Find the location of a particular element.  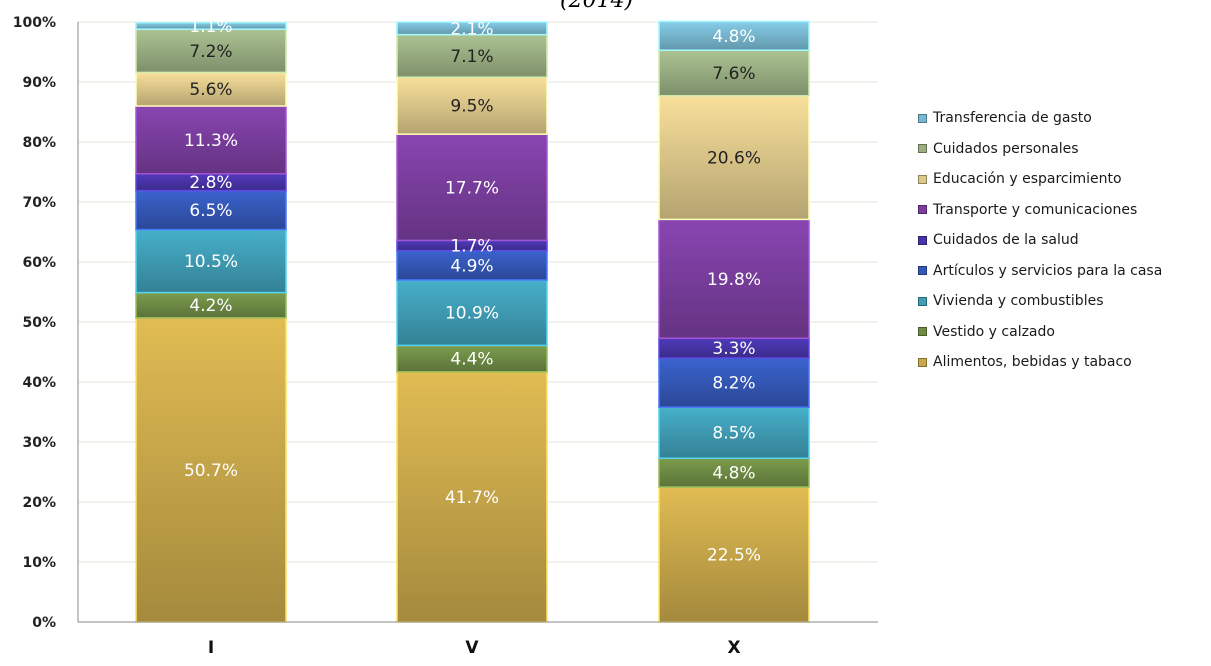

data-label: 22.5% is located at coordinates (734, 556).